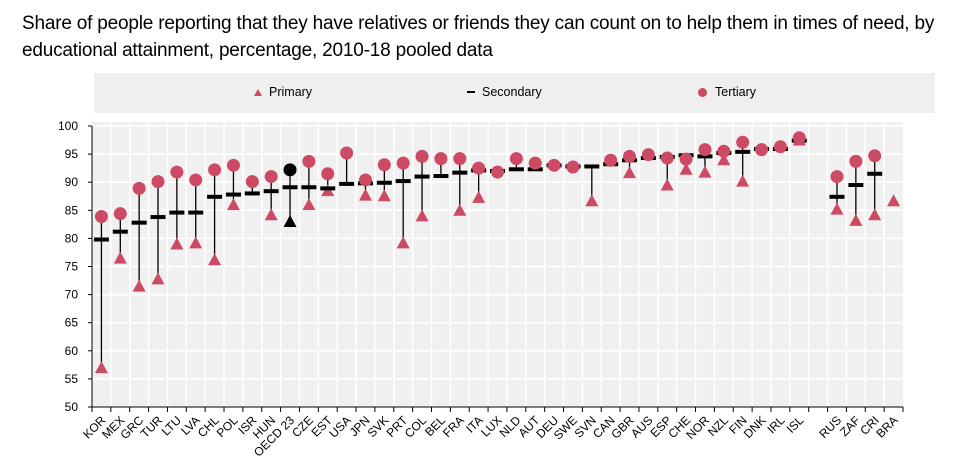 The image size is (965, 470). Describe the element at coordinates (258, 92) in the screenshot. I see `triangle-icon` at that location.